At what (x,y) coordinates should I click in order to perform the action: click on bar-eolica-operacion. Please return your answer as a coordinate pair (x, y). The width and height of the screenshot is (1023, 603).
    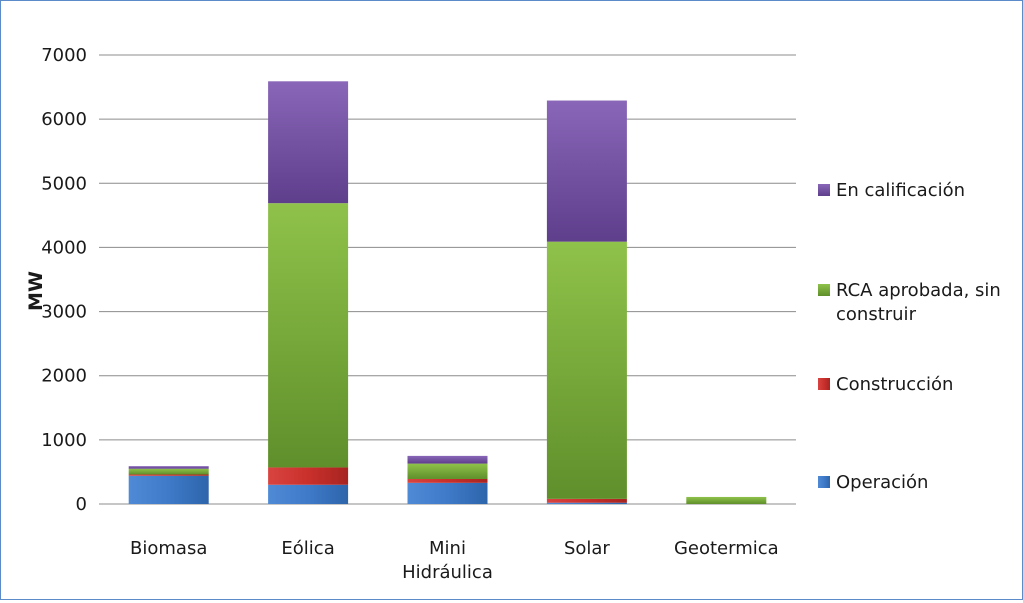
    Looking at the image, I should click on (308, 494).